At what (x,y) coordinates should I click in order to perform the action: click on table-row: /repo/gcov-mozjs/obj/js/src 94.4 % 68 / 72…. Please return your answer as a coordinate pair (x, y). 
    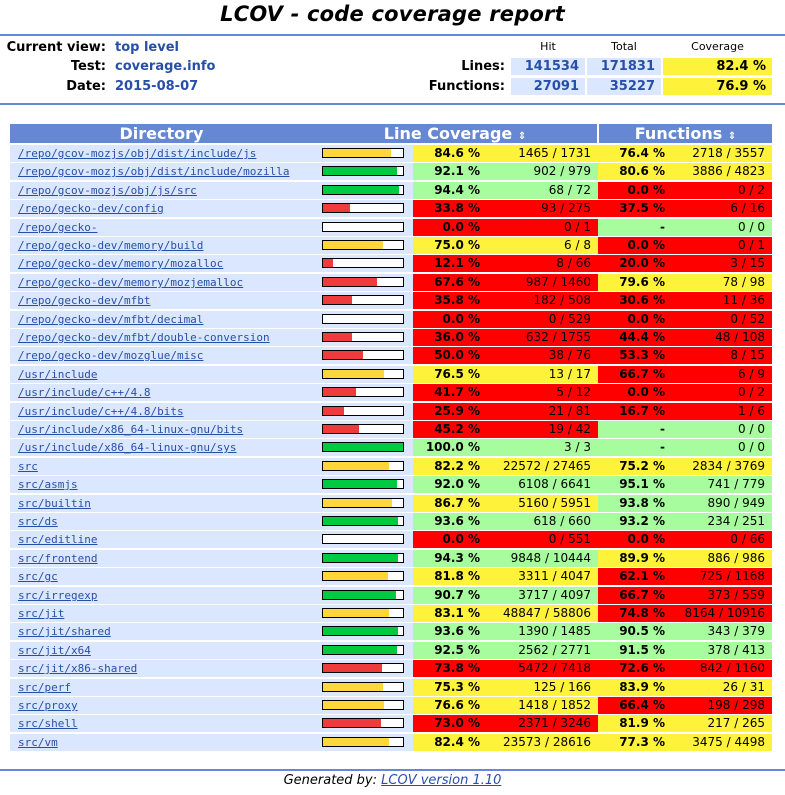
    Looking at the image, I should click on (391, 190).